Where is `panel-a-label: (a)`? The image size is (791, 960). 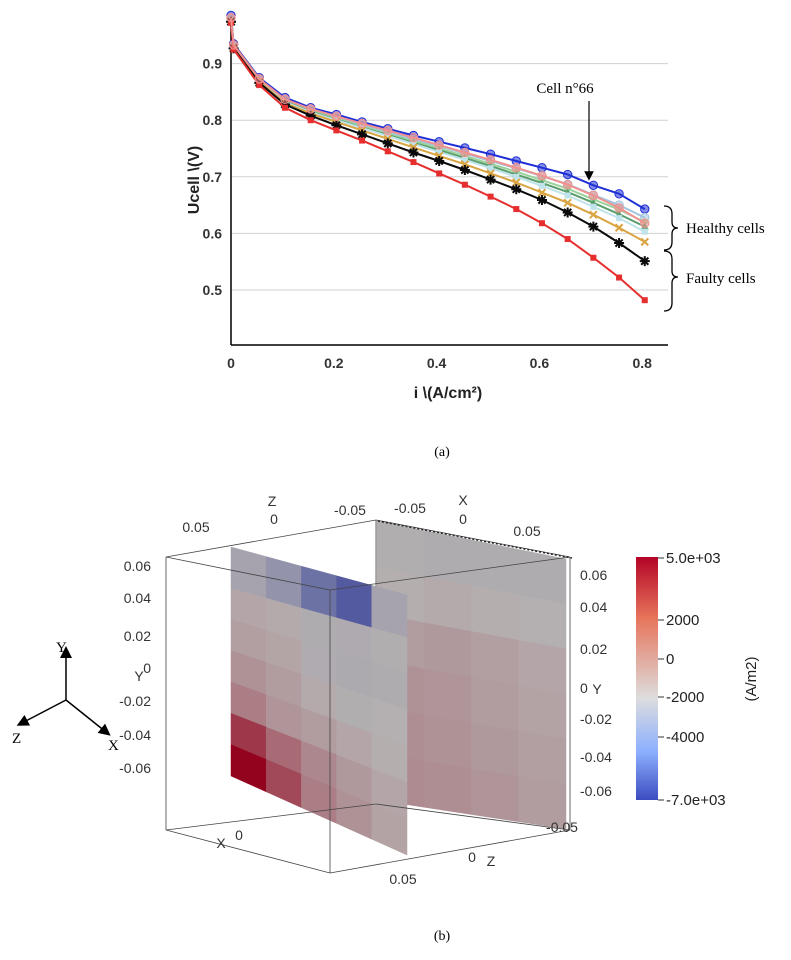 panel-a-label: (a) is located at coordinates (442, 452).